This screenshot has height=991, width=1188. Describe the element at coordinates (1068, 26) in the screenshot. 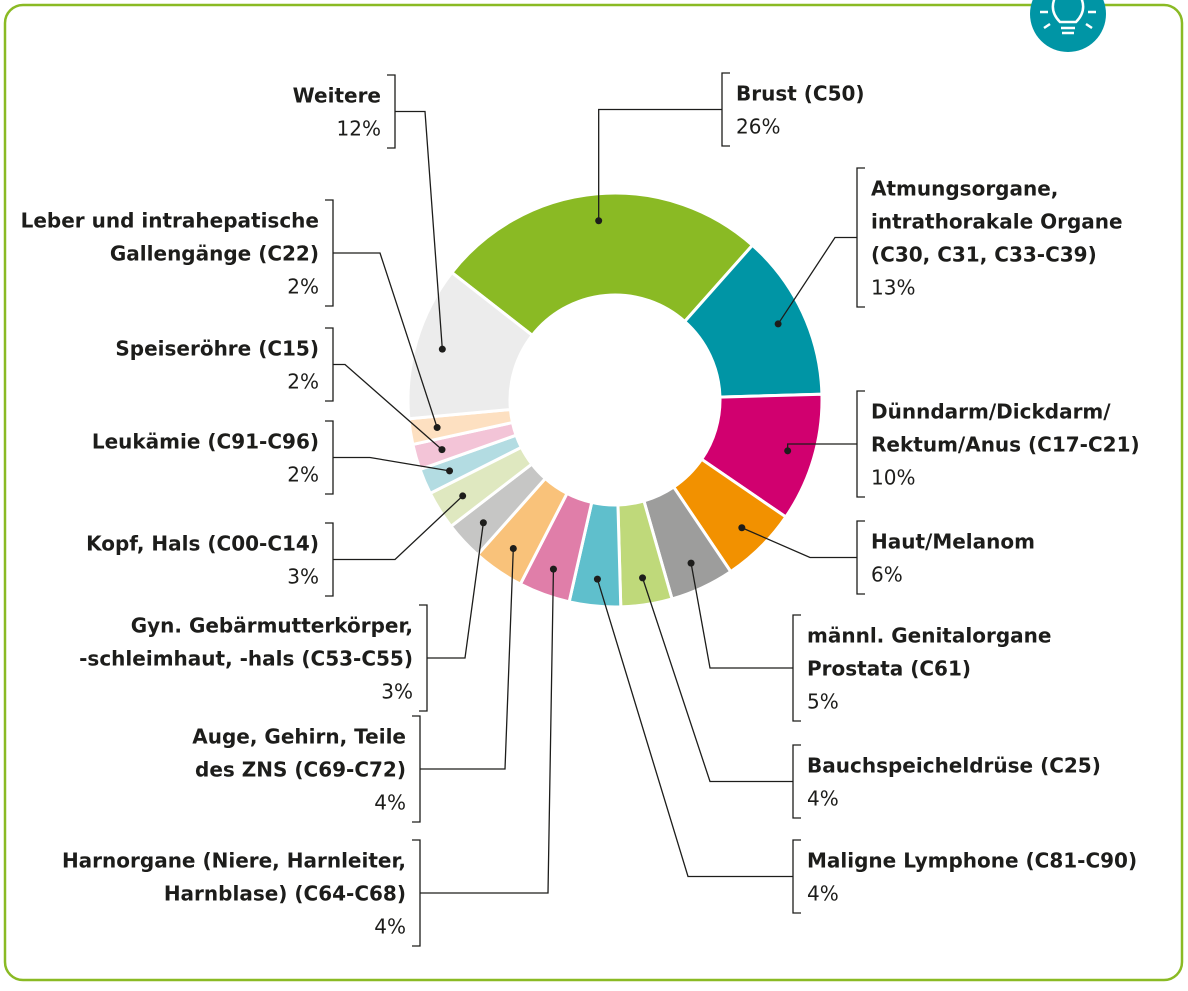

I see `bulb-icon` at that location.